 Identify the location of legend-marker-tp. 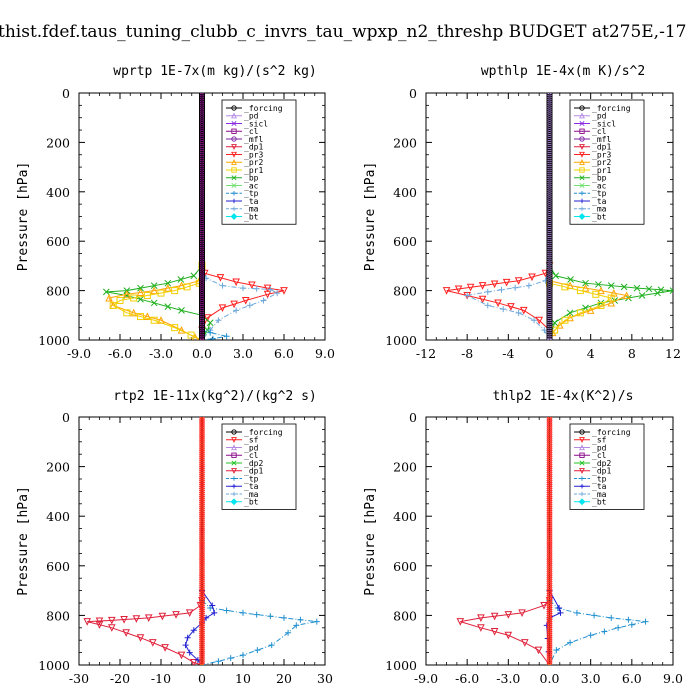
(234, 478).